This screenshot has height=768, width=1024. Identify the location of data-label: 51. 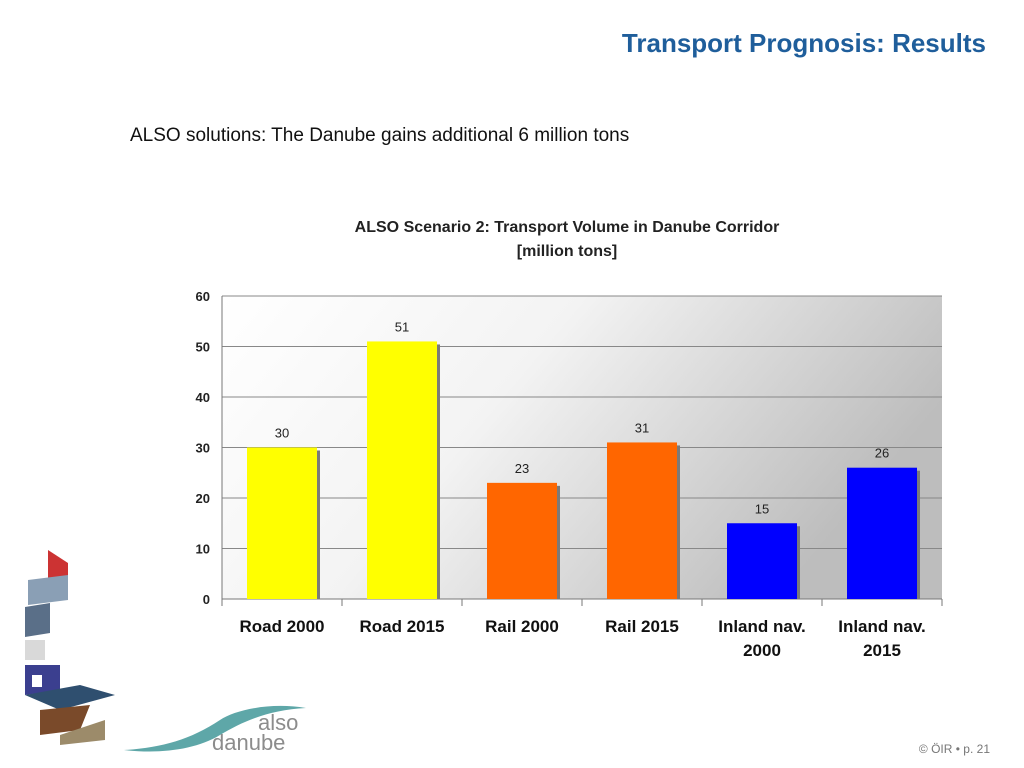
(402, 326).